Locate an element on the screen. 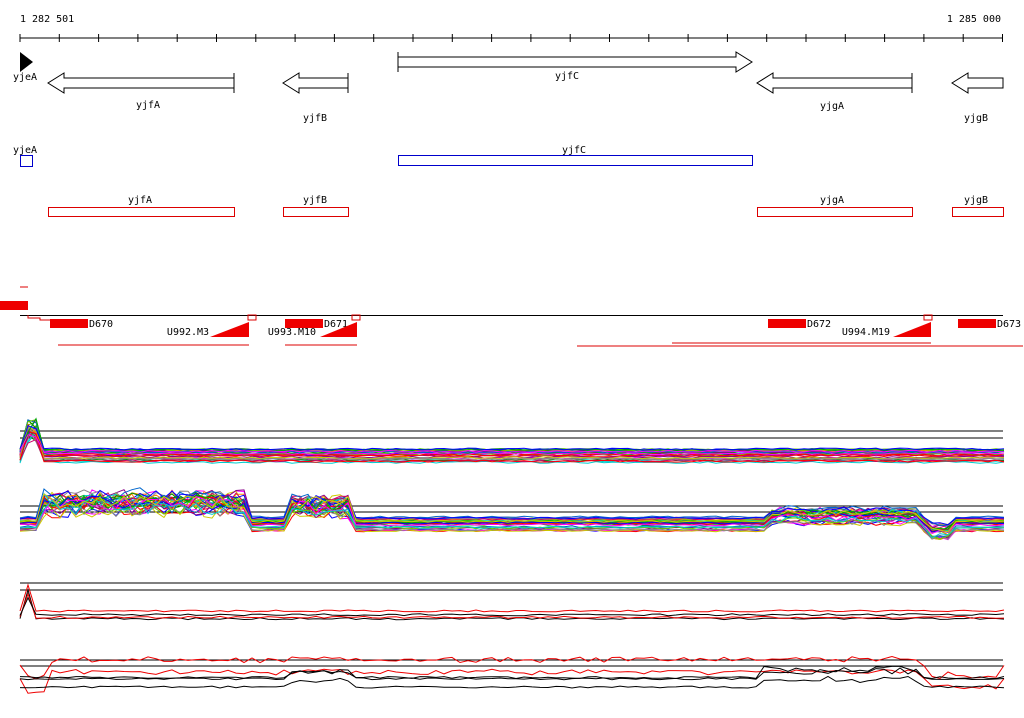  feature-label: U993.M10 is located at coordinates (292, 332).